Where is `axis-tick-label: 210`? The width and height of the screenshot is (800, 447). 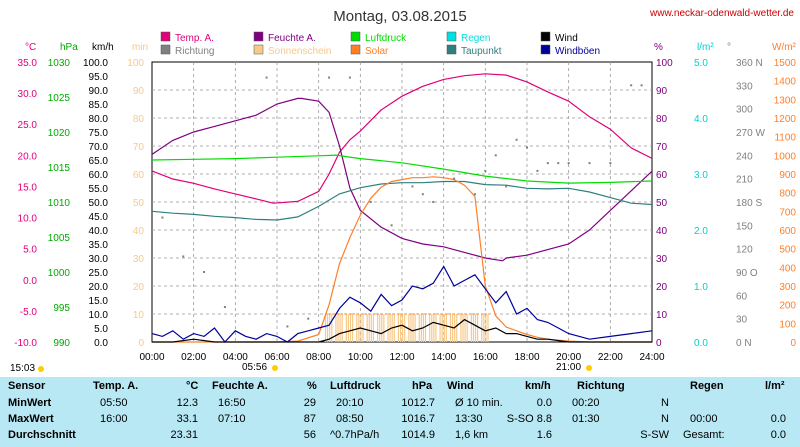 axis-tick-label: 210 is located at coordinates (744, 180).